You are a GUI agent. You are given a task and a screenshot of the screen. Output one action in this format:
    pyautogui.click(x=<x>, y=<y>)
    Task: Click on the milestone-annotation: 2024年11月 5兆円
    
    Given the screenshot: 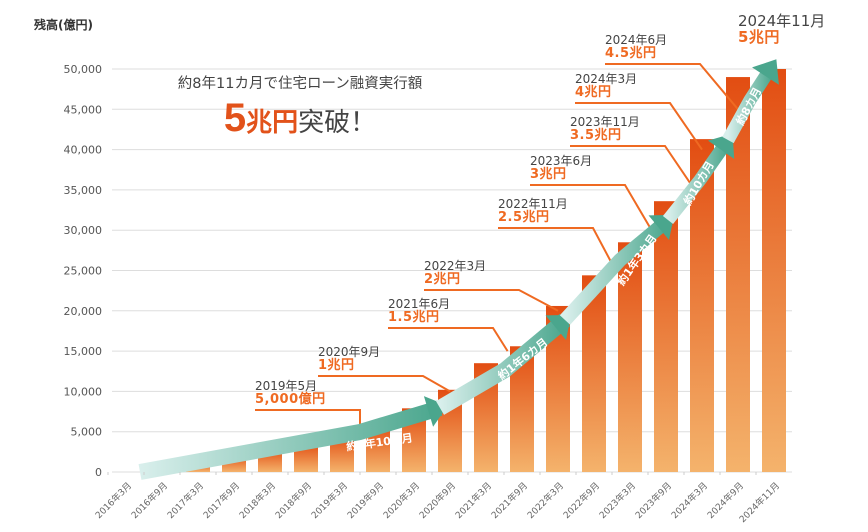 What is the action you would take?
    pyautogui.click(x=782, y=29)
    